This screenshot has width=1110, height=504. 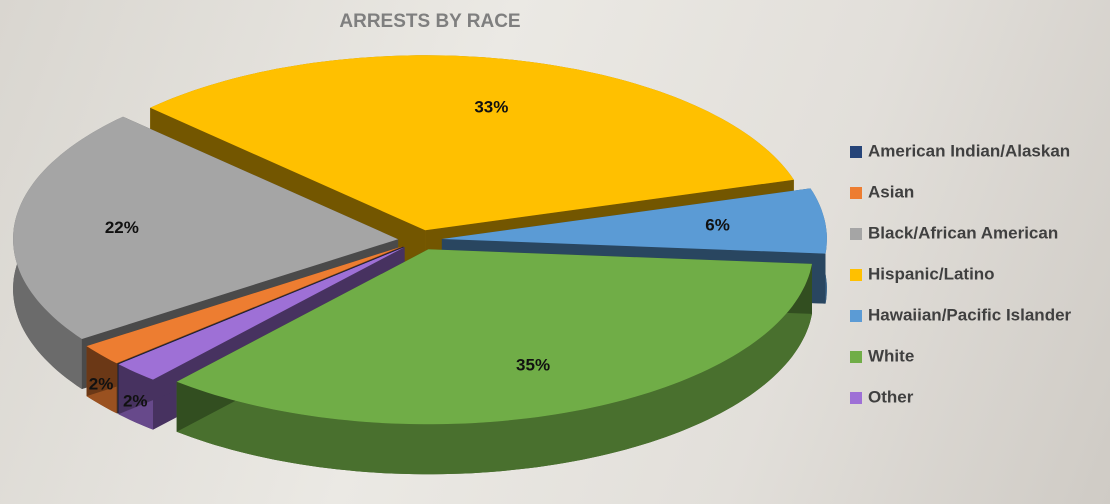 What do you see at coordinates (969, 150) in the screenshot?
I see `legend-label: American Indian/Alaskan` at bounding box center [969, 150].